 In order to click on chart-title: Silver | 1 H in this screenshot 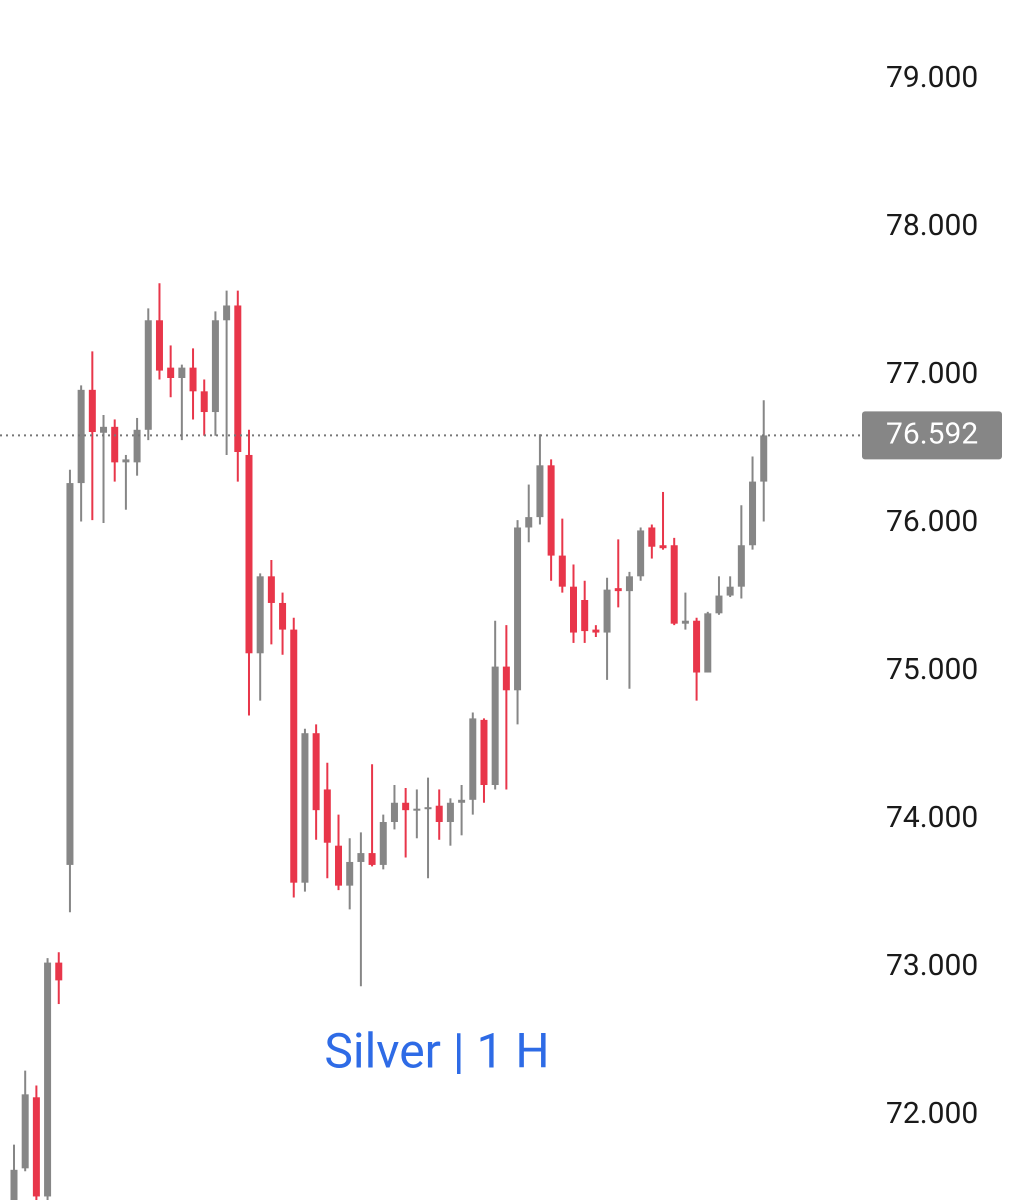, I will do `click(436, 1051)`.